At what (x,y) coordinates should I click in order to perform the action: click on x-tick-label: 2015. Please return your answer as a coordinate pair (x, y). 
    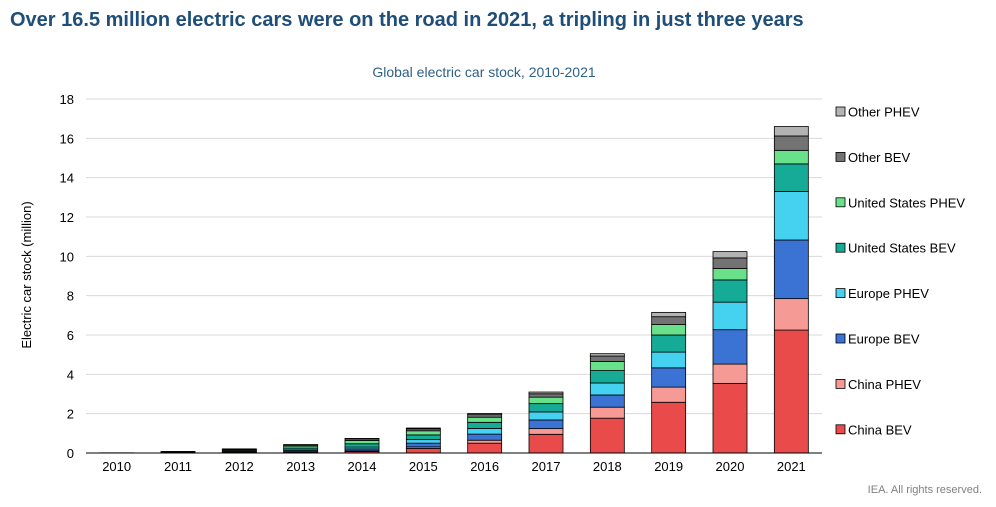
    Looking at the image, I should click on (423, 466).